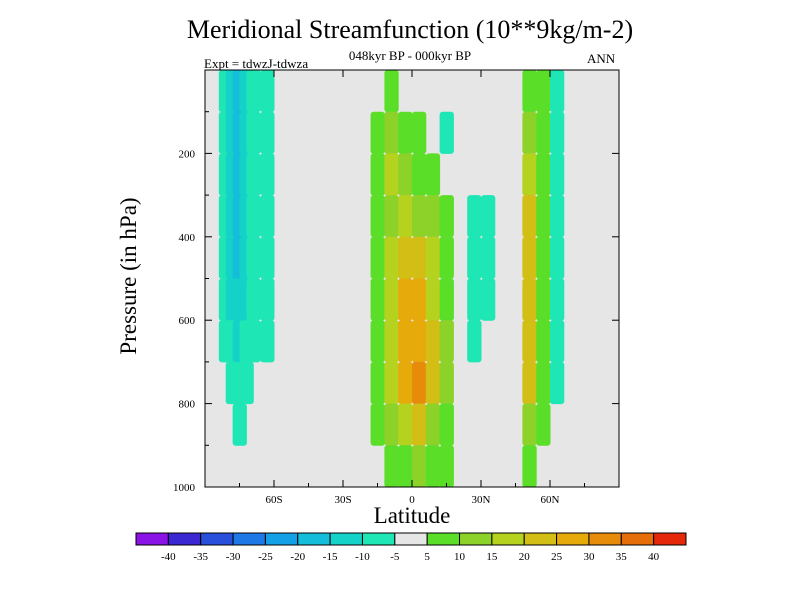 Image resolution: width=800 pixels, height=600 pixels. I want to click on season-label: ANN, so click(601, 58).